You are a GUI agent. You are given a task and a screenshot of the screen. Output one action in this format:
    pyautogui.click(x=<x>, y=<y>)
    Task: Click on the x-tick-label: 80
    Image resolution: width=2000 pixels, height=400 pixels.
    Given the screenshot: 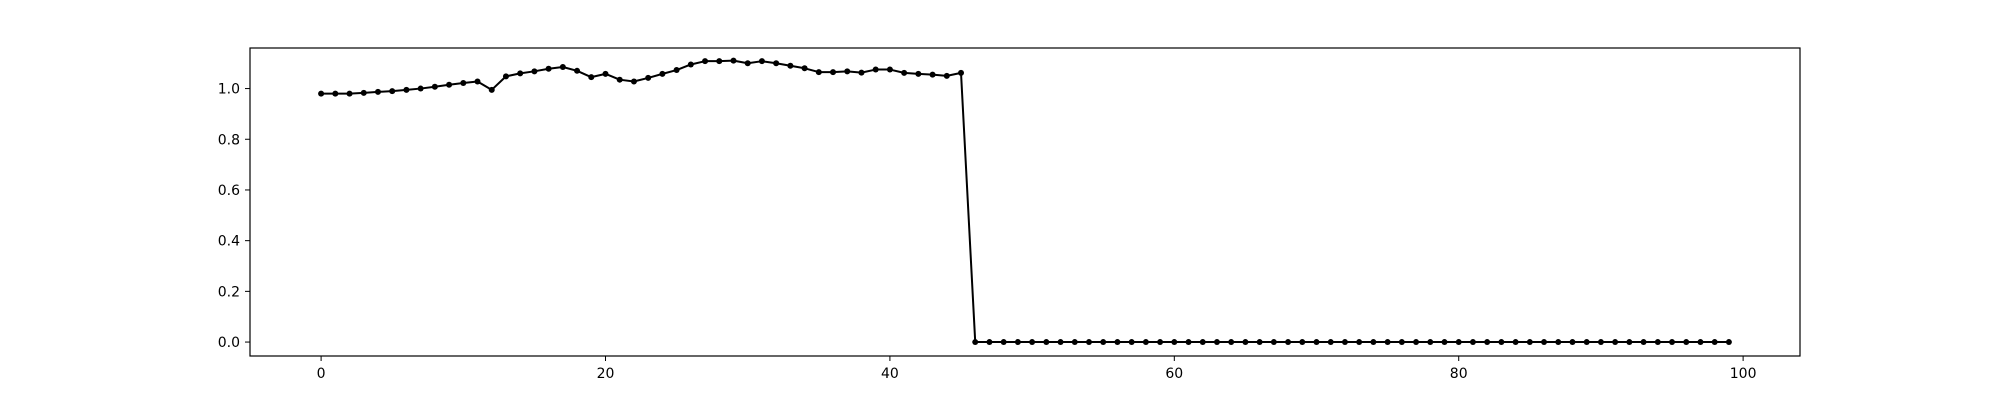 What is the action you would take?
    pyautogui.click(x=1459, y=374)
    